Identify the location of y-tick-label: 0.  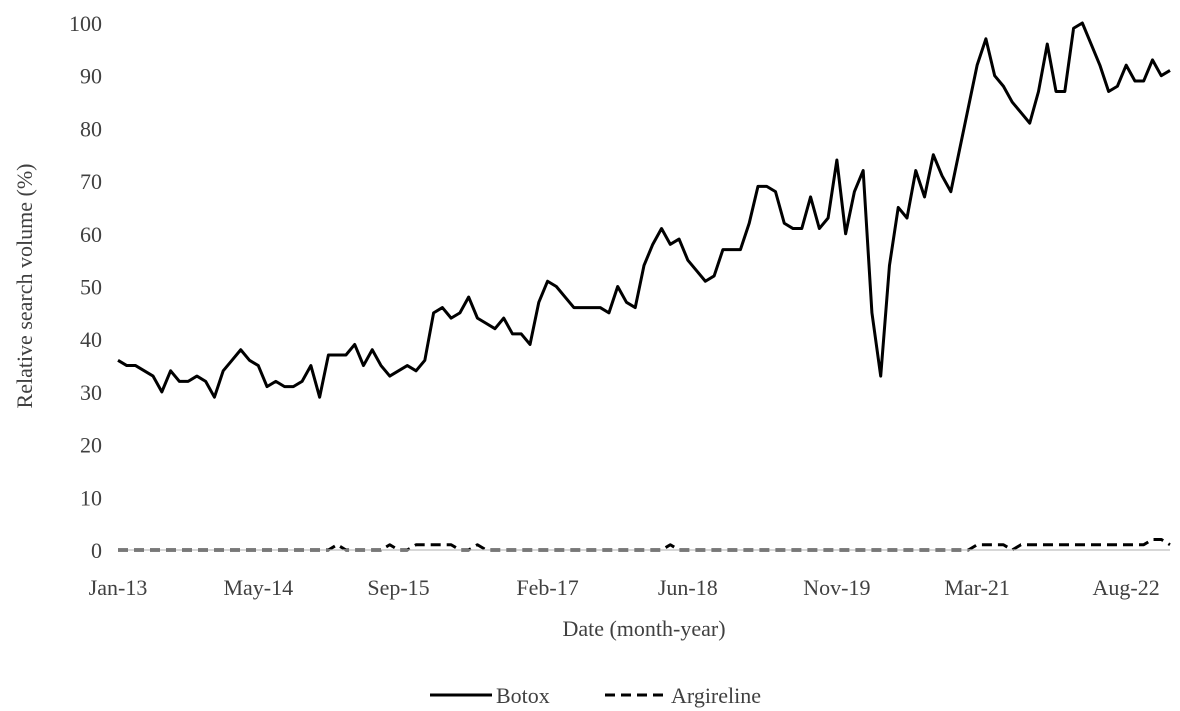
(96, 550).